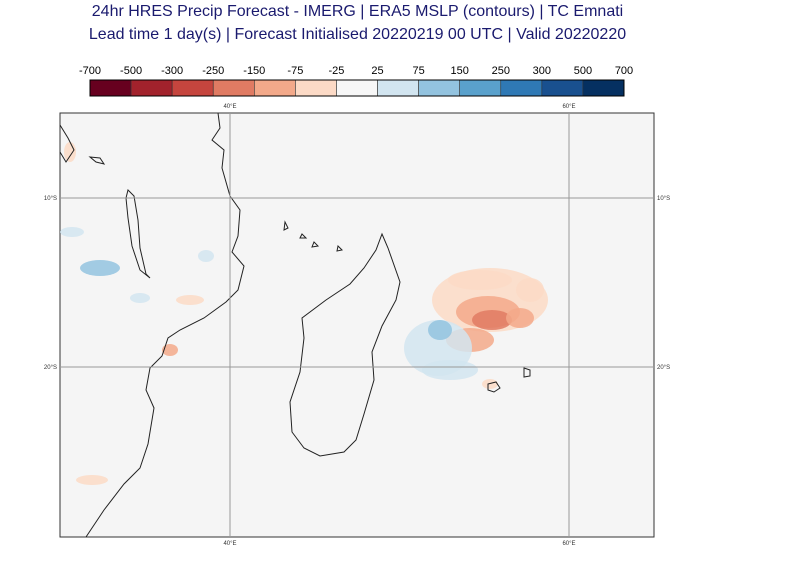 This screenshot has width=800, height=566. I want to click on colorbar-tick-label: 25, so click(377, 71).